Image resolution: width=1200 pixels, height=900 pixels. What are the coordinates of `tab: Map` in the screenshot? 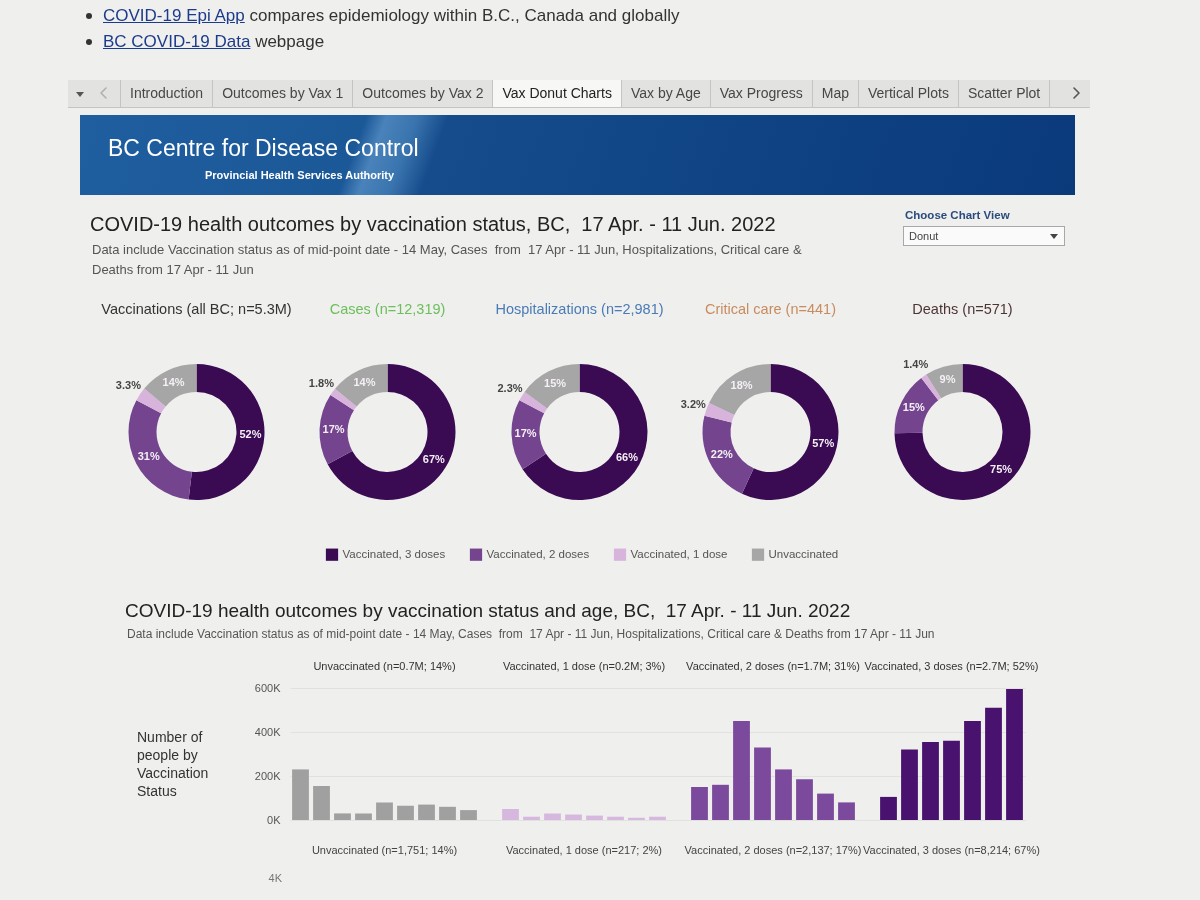 It's located at (834, 93).